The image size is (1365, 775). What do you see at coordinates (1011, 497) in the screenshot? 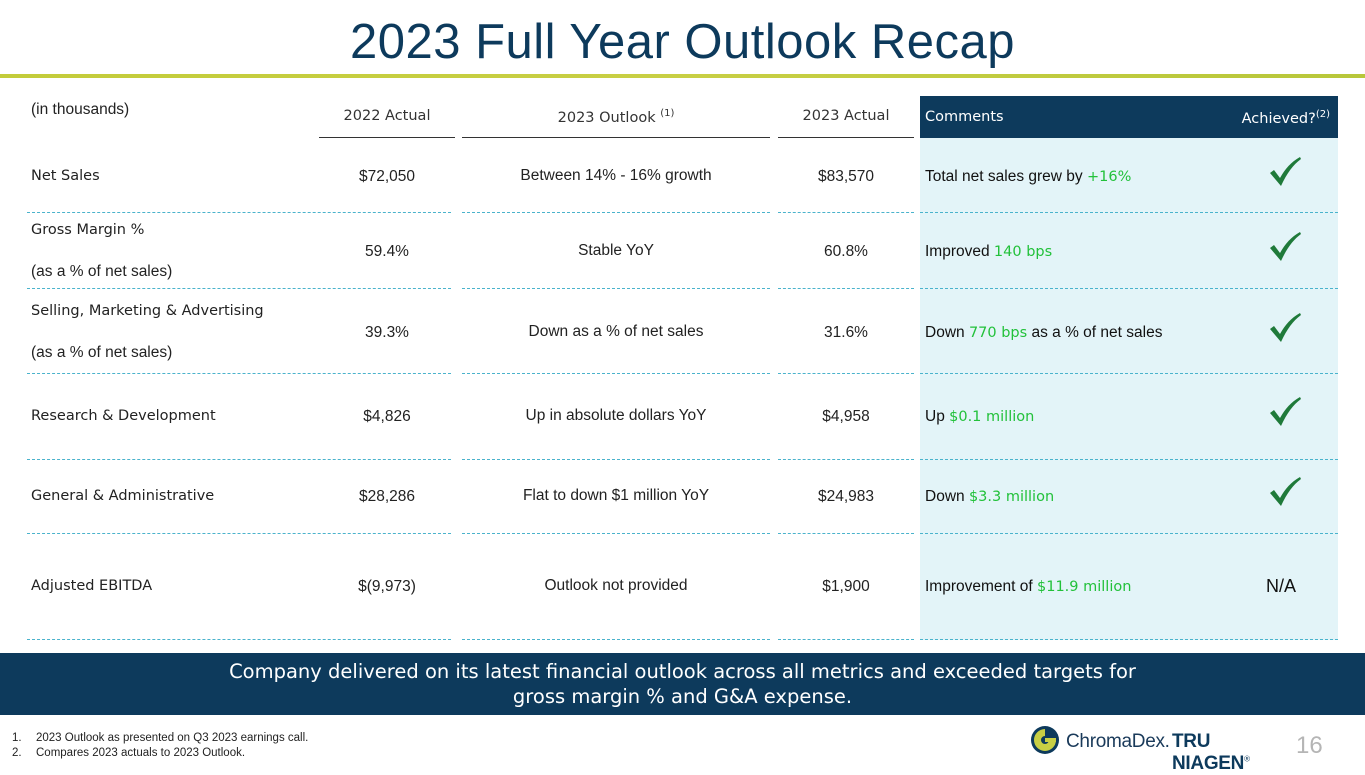
I see `comment-highlight: $3.3 million` at bounding box center [1011, 497].